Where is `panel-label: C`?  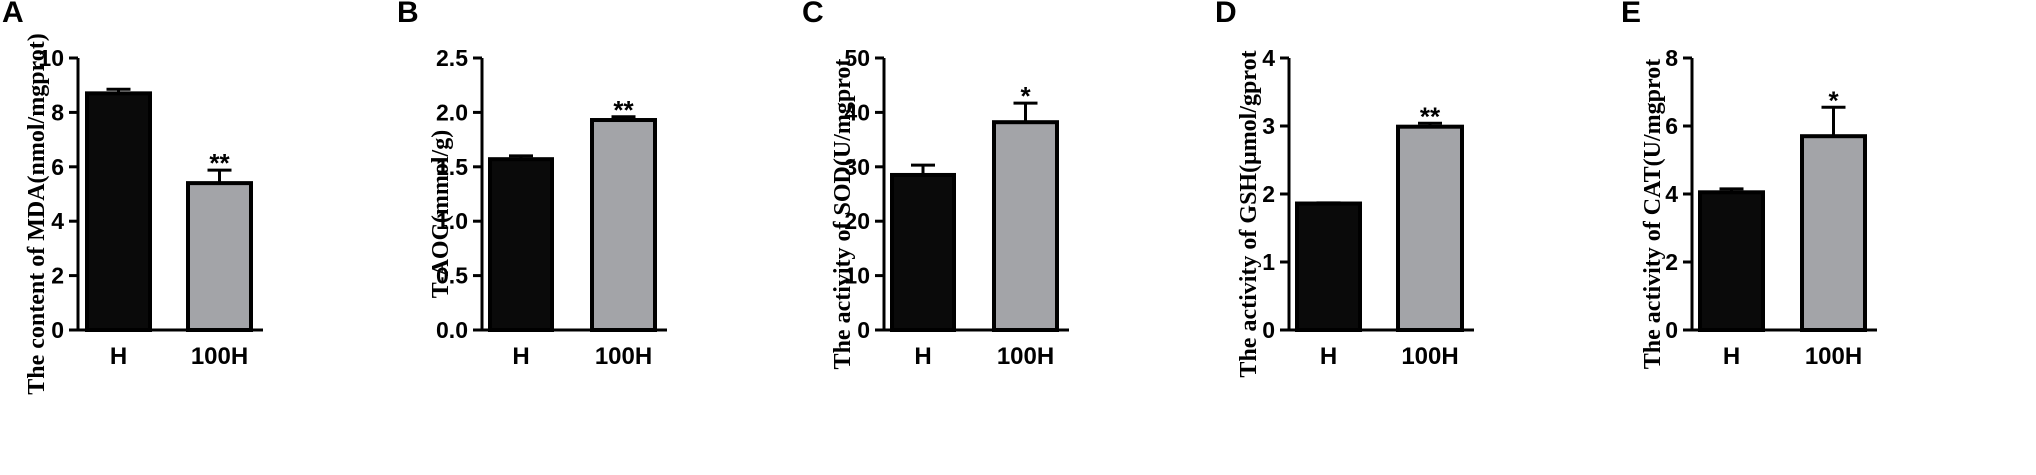
panel-label: C is located at coordinates (813, 14).